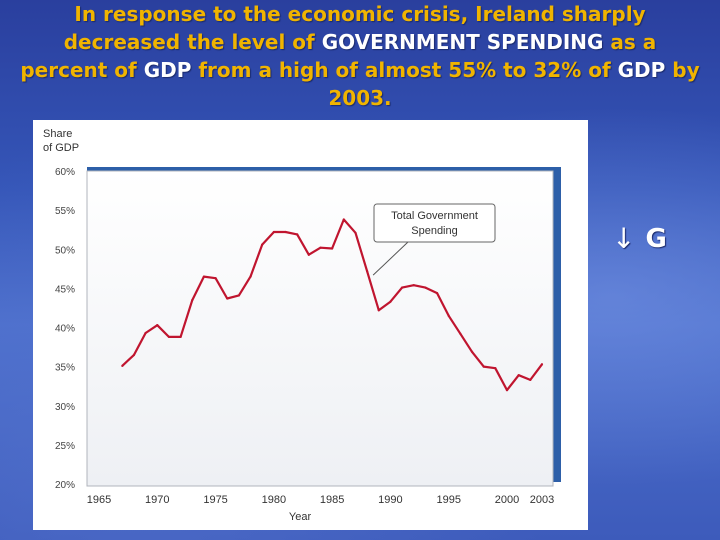 This screenshot has width=720, height=540. I want to click on y-axis-title-line-1: Share, so click(57, 134).